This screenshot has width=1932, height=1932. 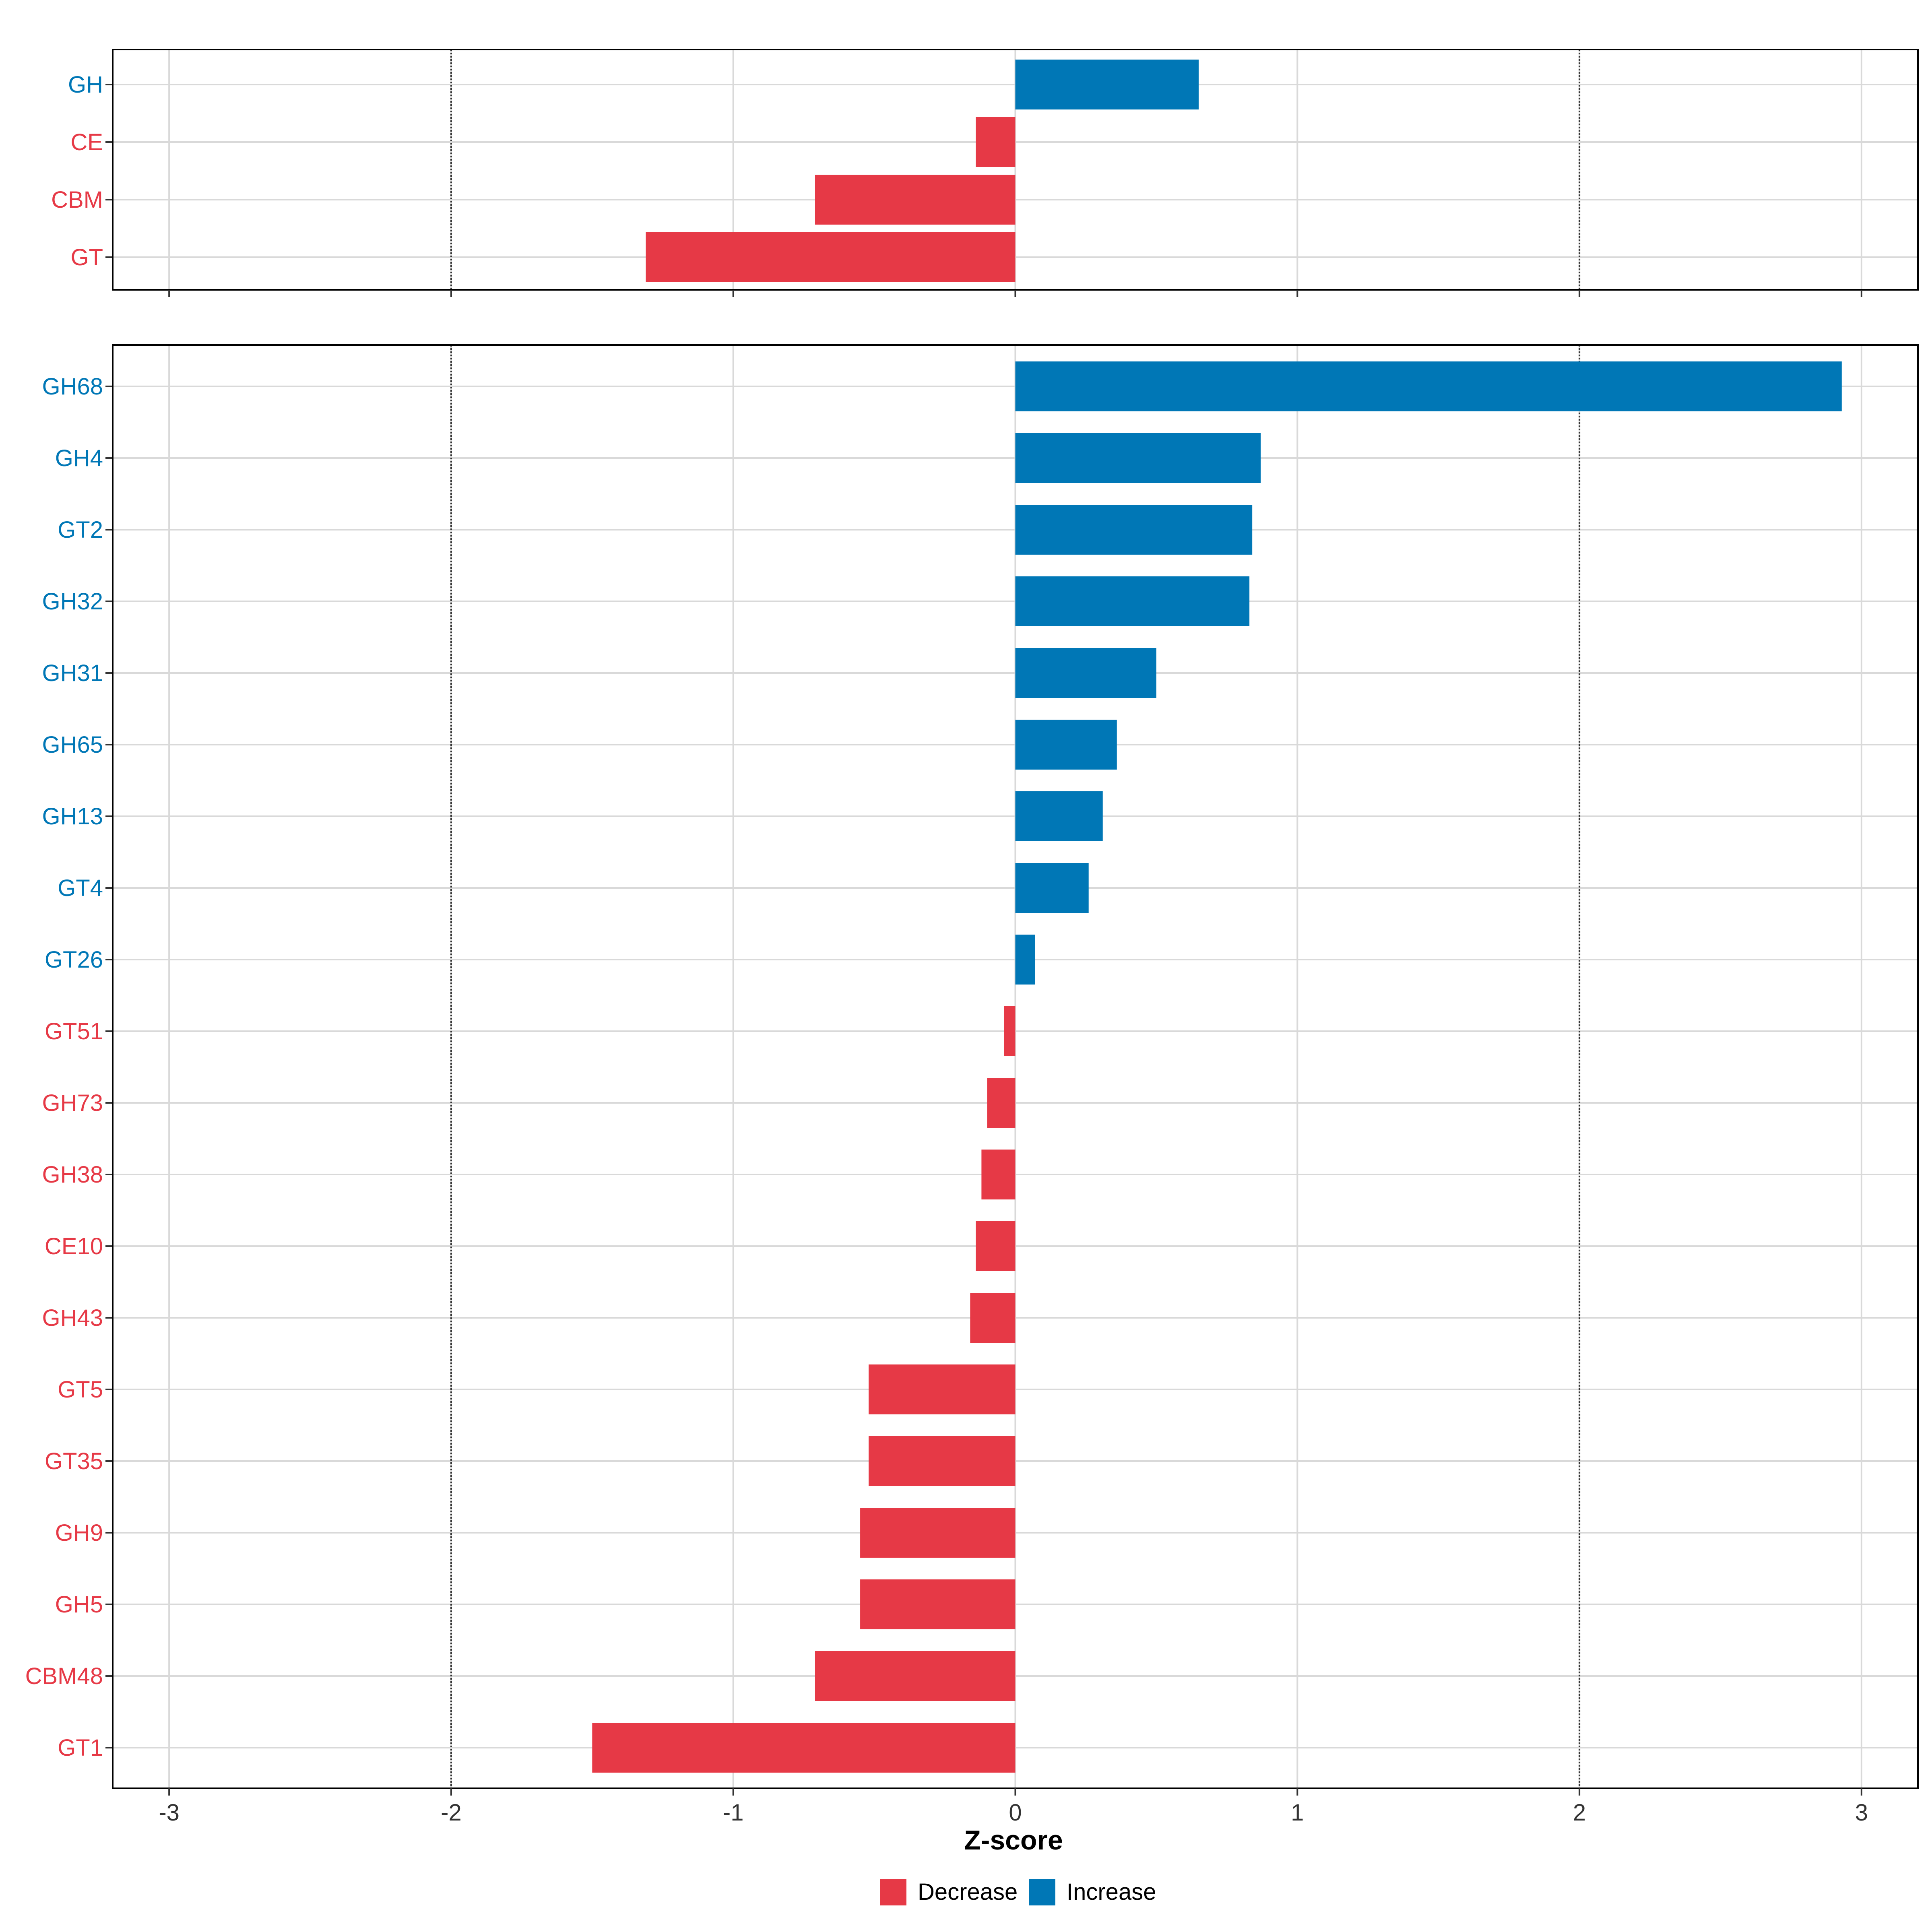 What do you see at coordinates (1107, 84) in the screenshot?
I see `bar-gh` at bounding box center [1107, 84].